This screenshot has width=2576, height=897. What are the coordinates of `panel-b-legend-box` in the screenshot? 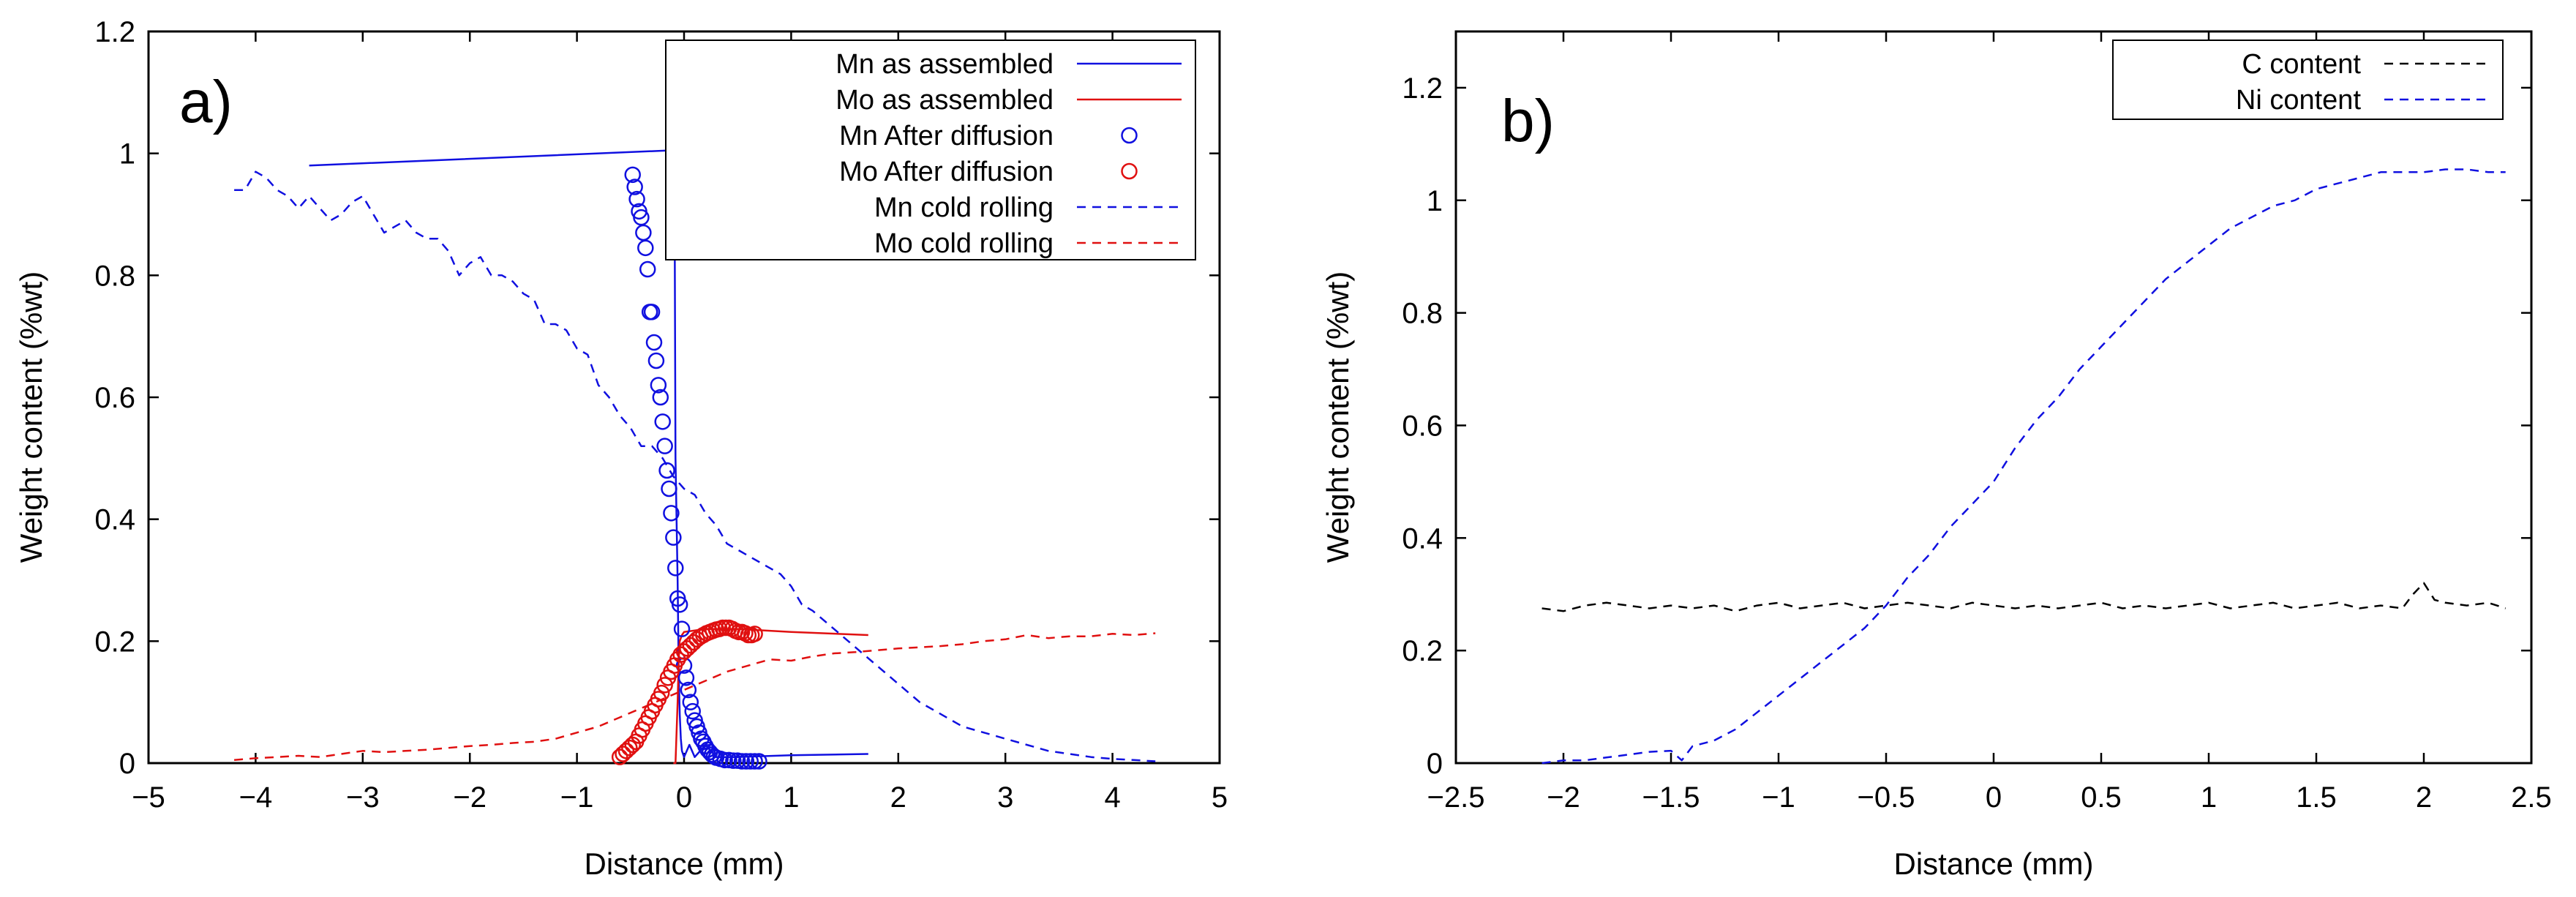 It's located at (2308, 80).